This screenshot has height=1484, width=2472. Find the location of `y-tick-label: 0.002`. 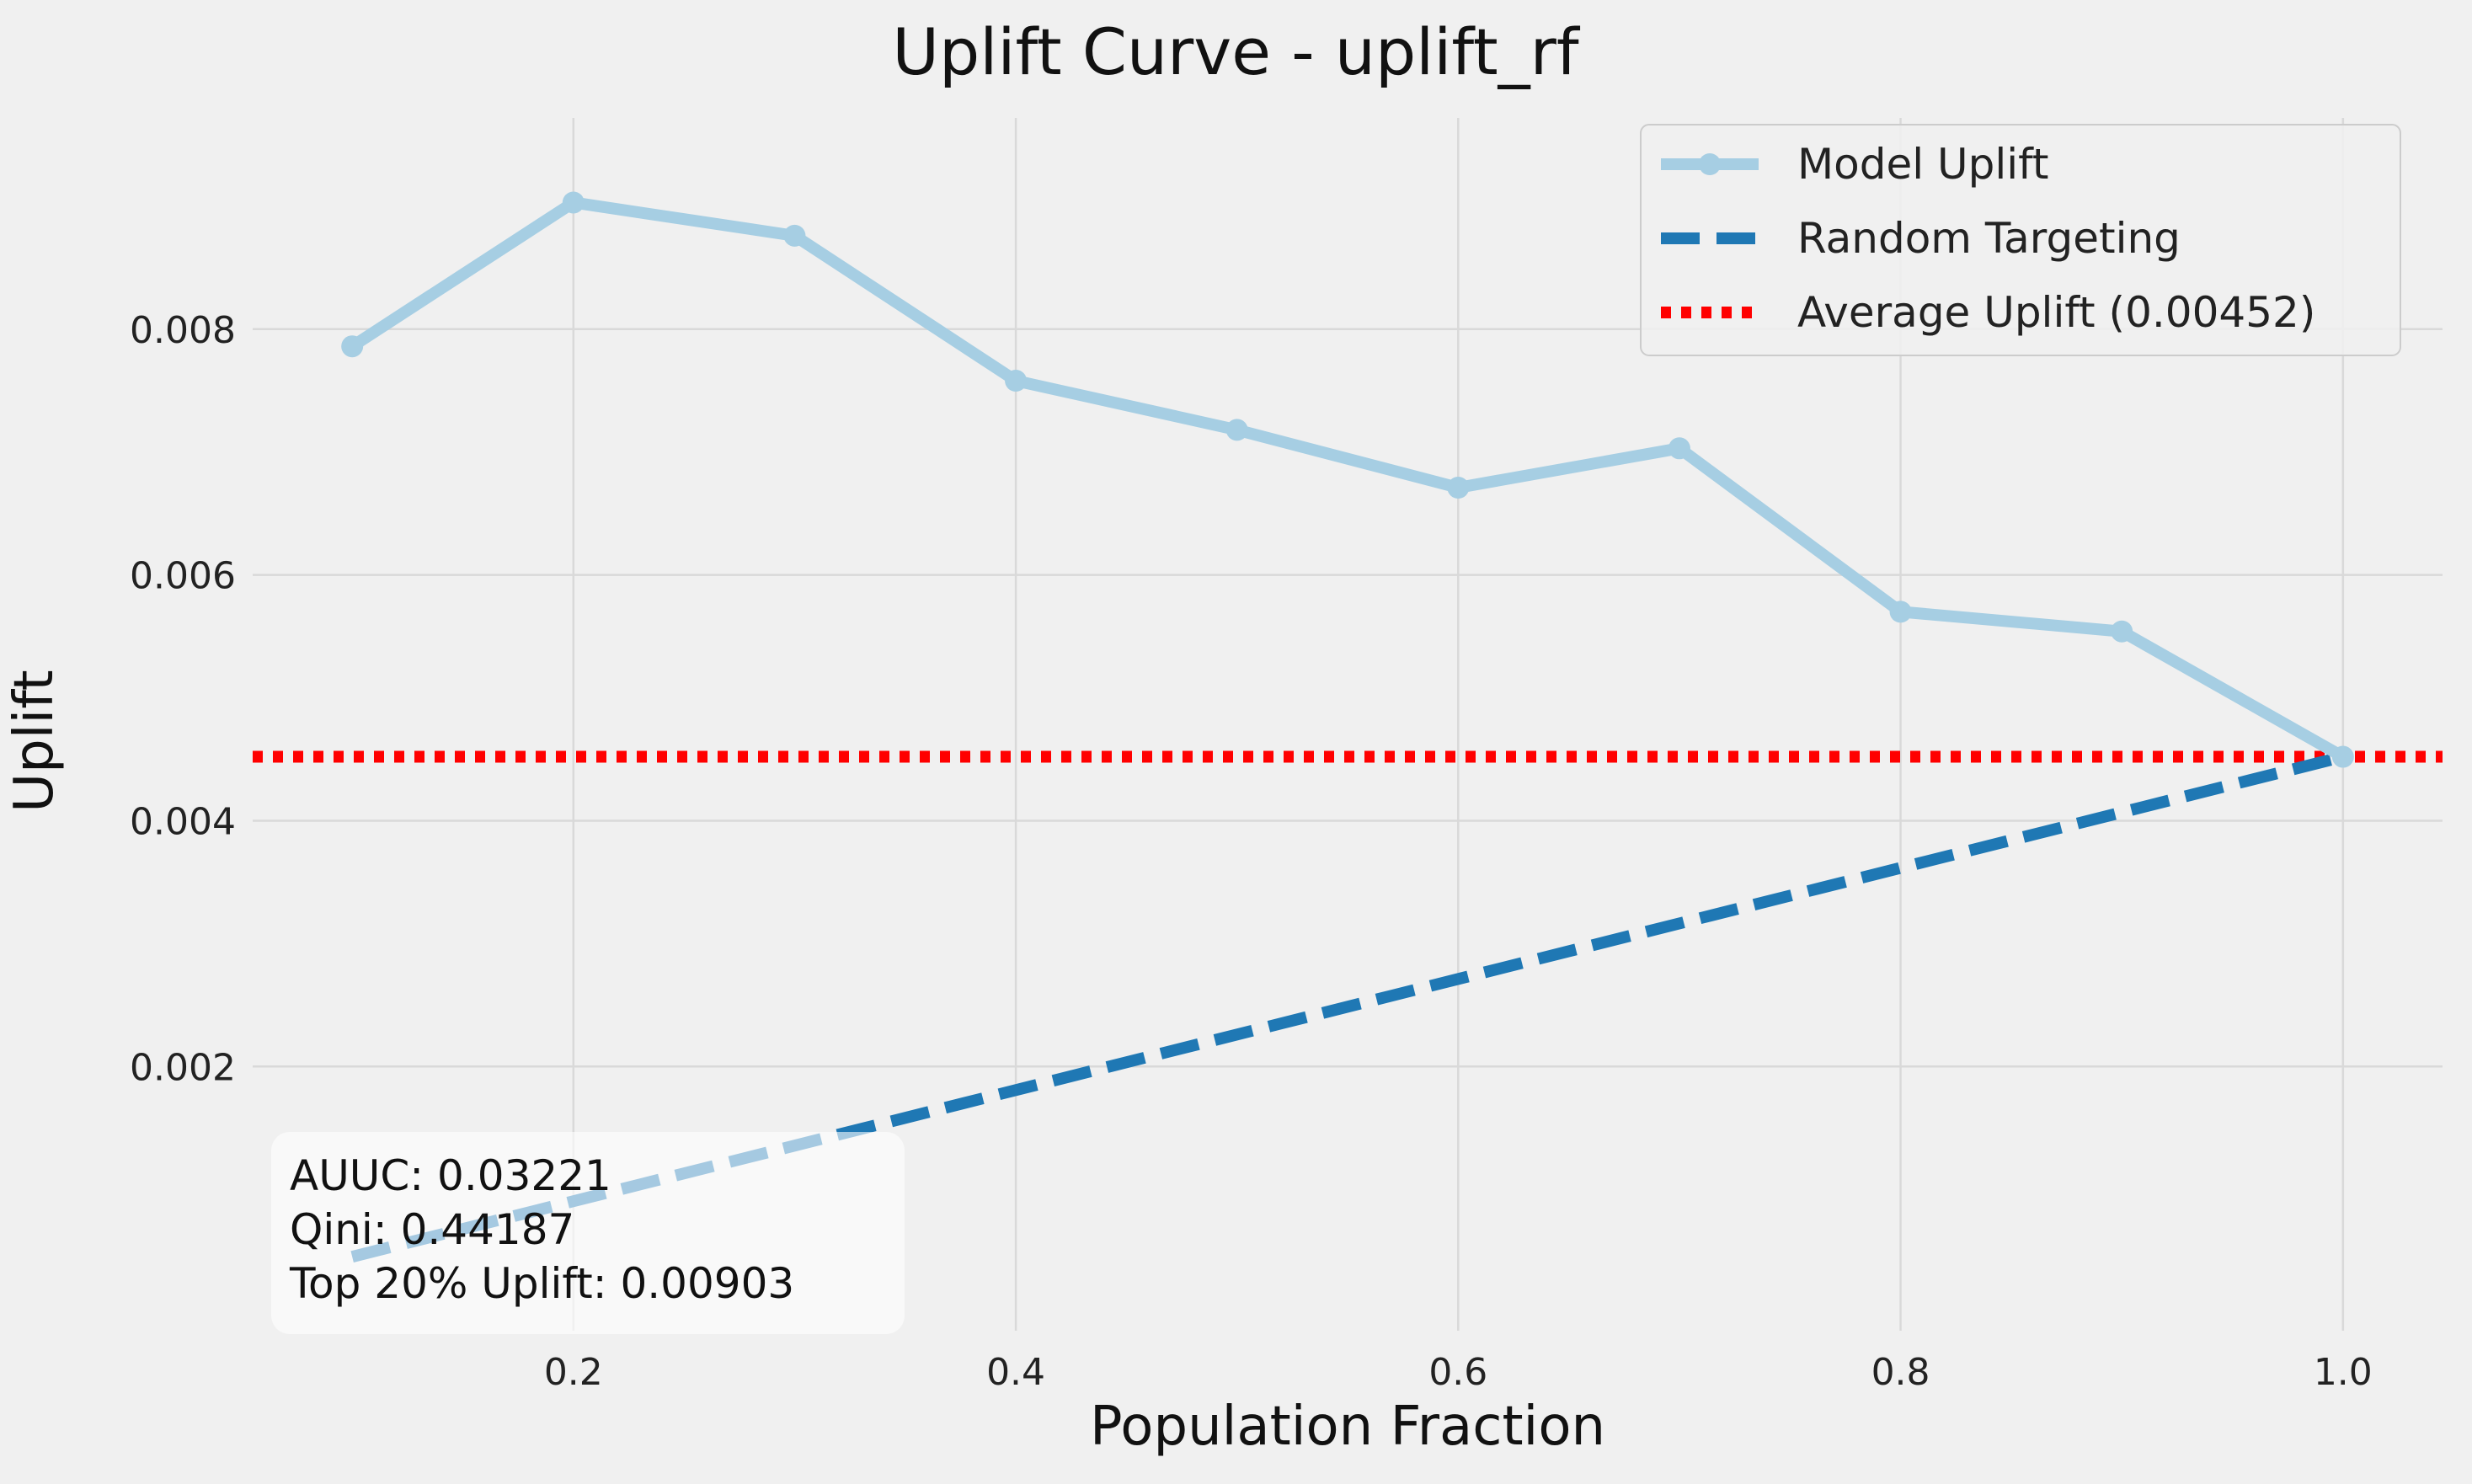

y-tick-label: 0.002 is located at coordinates (183, 1067).